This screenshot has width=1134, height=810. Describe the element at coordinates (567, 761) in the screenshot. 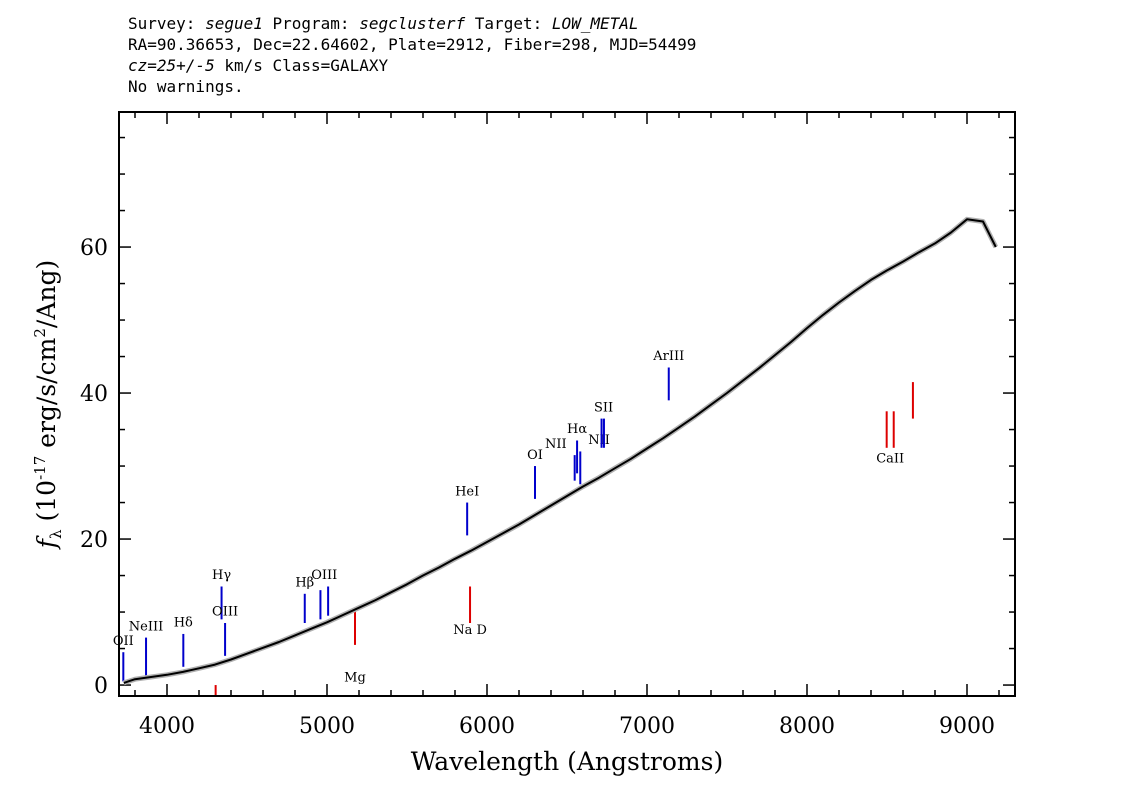

I see `x-axis-title: Wavelength (Angstroms)` at that location.